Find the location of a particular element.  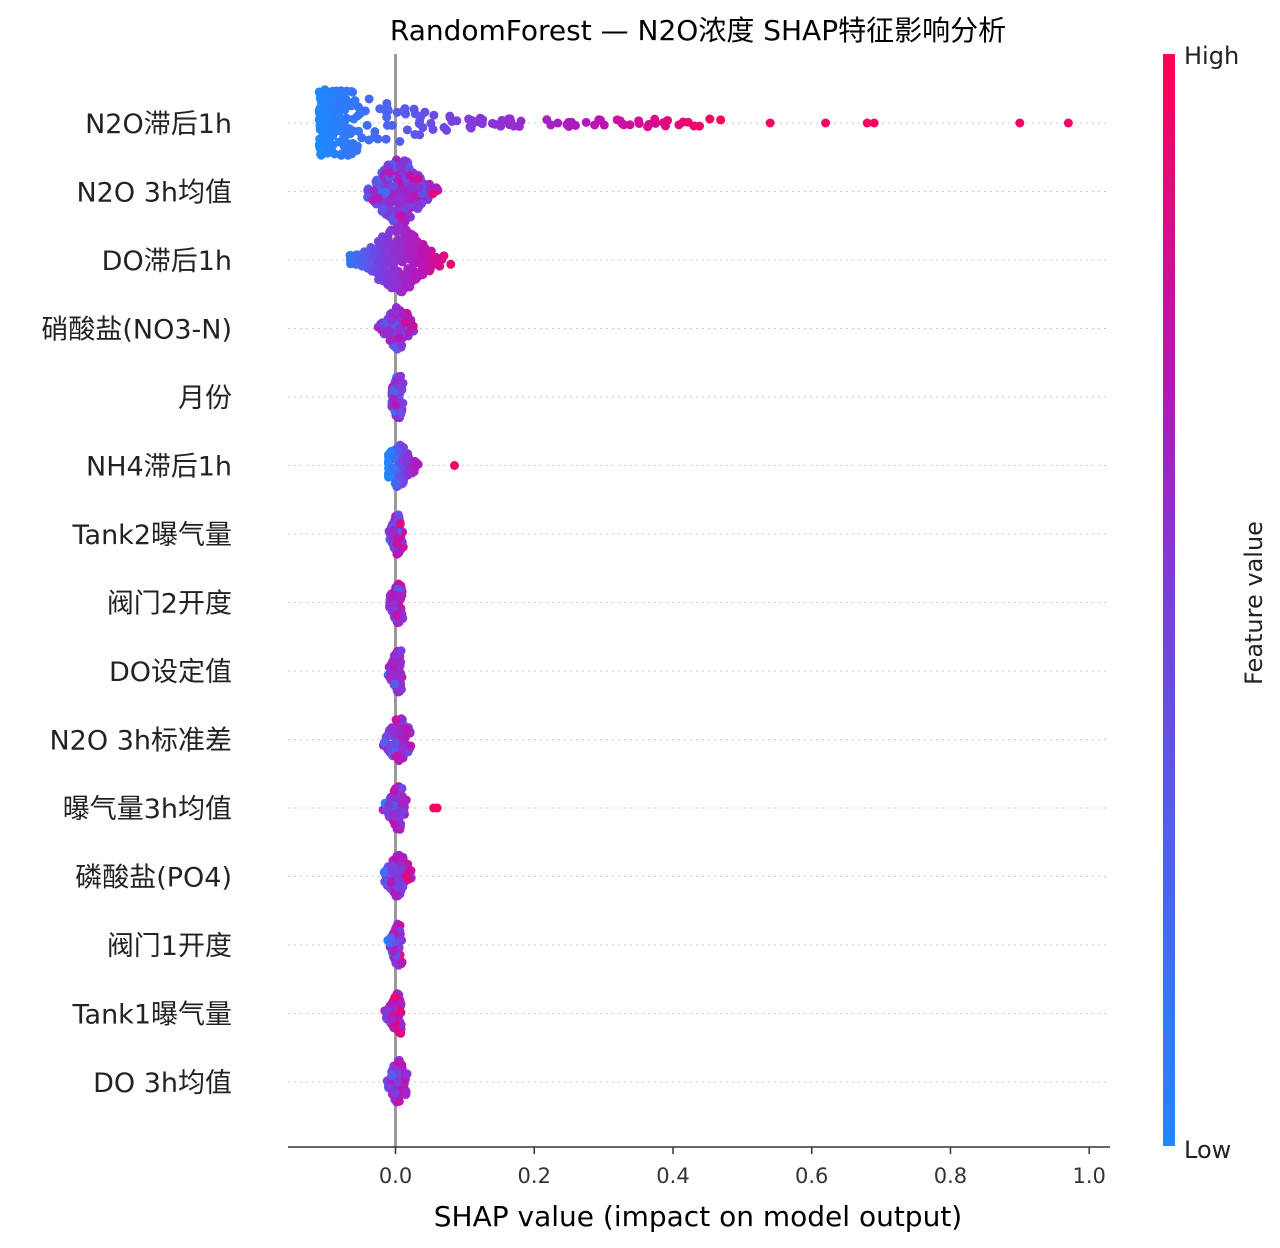

x-tick-label: 1.0 is located at coordinates (1088, 1176).